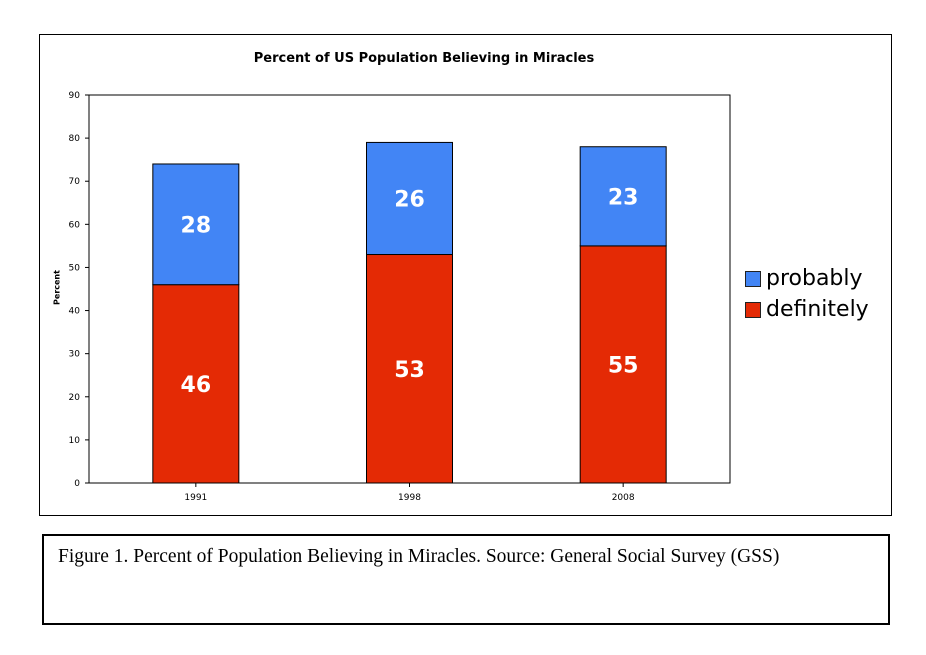 Image resolution: width=926 pixels, height=655 pixels. I want to click on bar-definitely-1998, so click(409, 369).